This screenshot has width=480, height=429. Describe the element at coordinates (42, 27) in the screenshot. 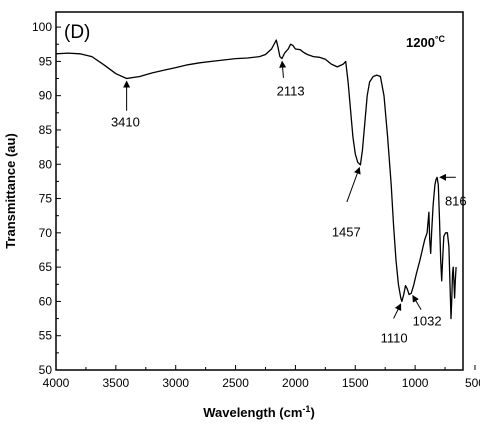

I see `y-tick-label: 100` at that location.